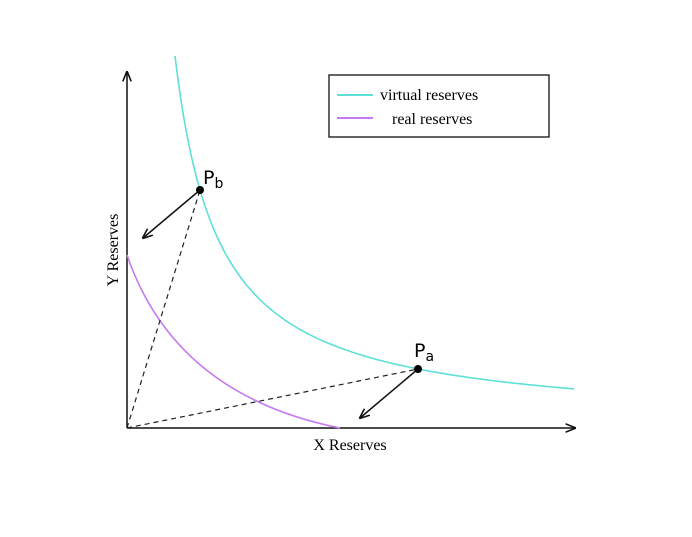  What do you see at coordinates (429, 95) in the screenshot?
I see `legend-label: virtual reserves` at bounding box center [429, 95].